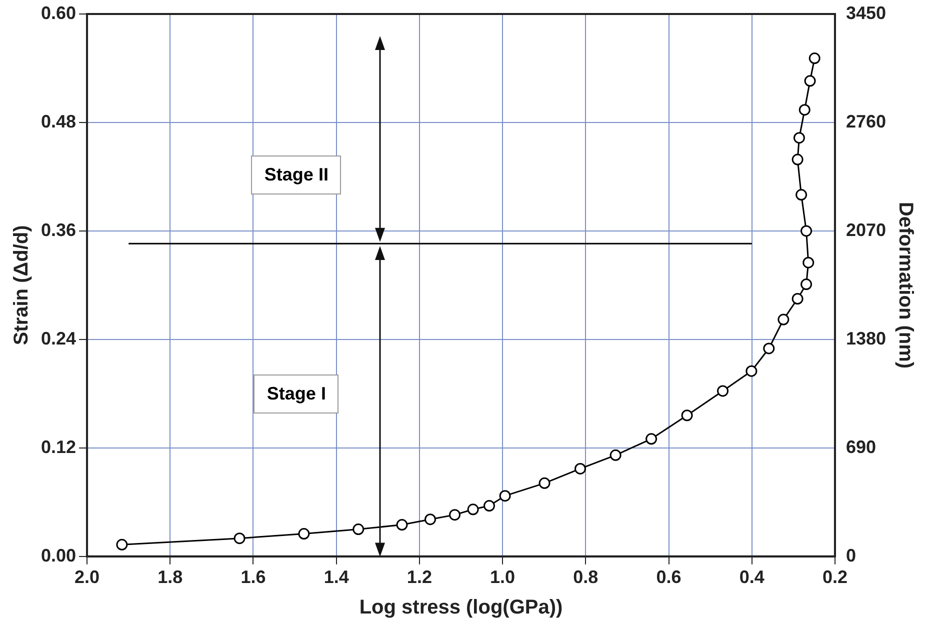  What do you see at coordinates (419, 577) in the screenshot?
I see `x-tick-label: 1.2` at bounding box center [419, 577].